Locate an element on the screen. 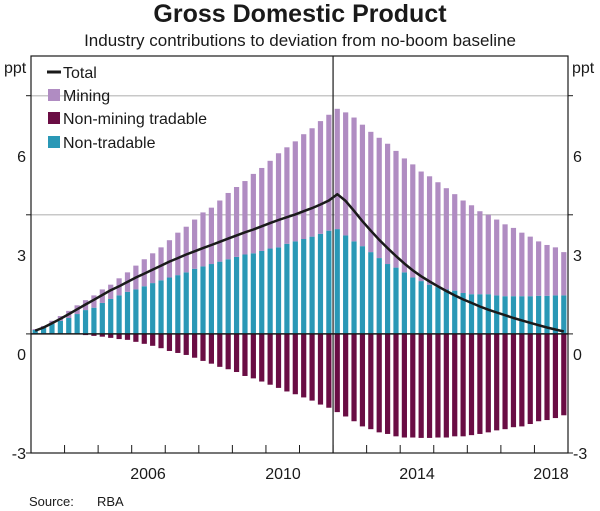  legend-mining-label: Mining is located at coordinates (86, 96).